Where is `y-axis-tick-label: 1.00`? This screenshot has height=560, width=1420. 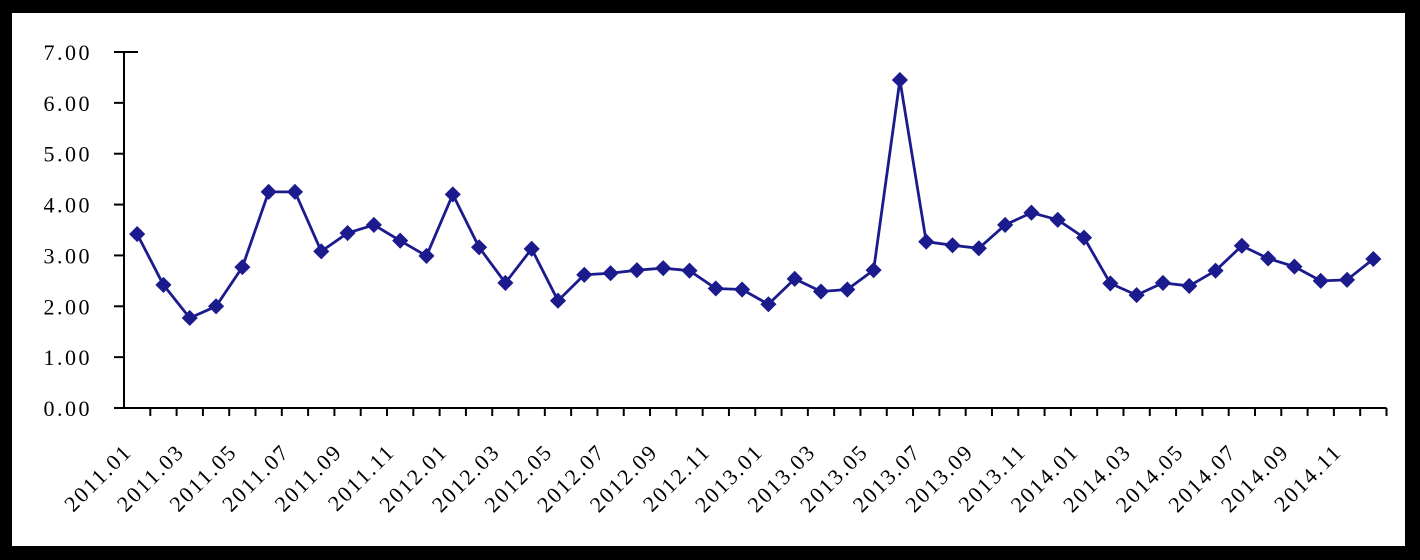 y-axis-tick-label: 1.00 is located at coordinates (68, 357).